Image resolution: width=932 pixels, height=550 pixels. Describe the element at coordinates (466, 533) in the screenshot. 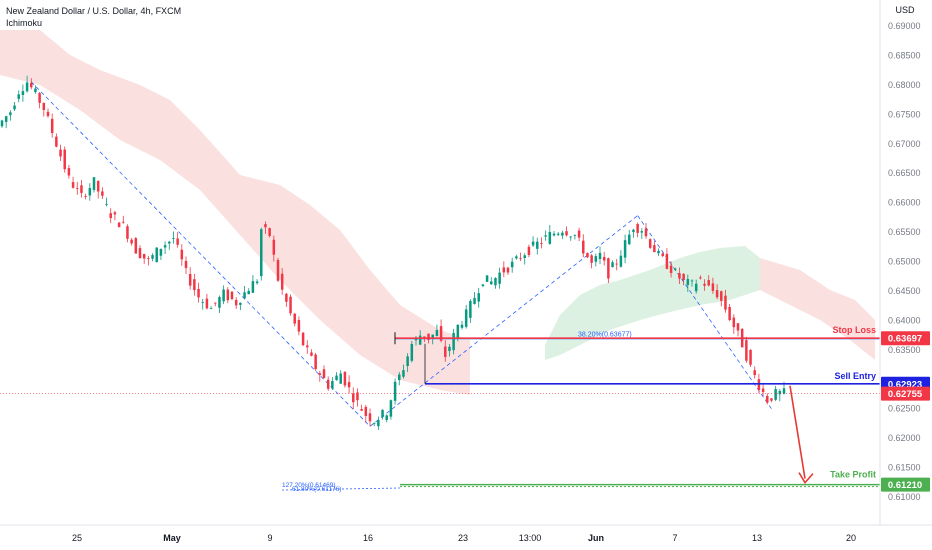

I see `time-axis: 25 May 9 16 23 13:00 Jun 7 13 20` at that location.